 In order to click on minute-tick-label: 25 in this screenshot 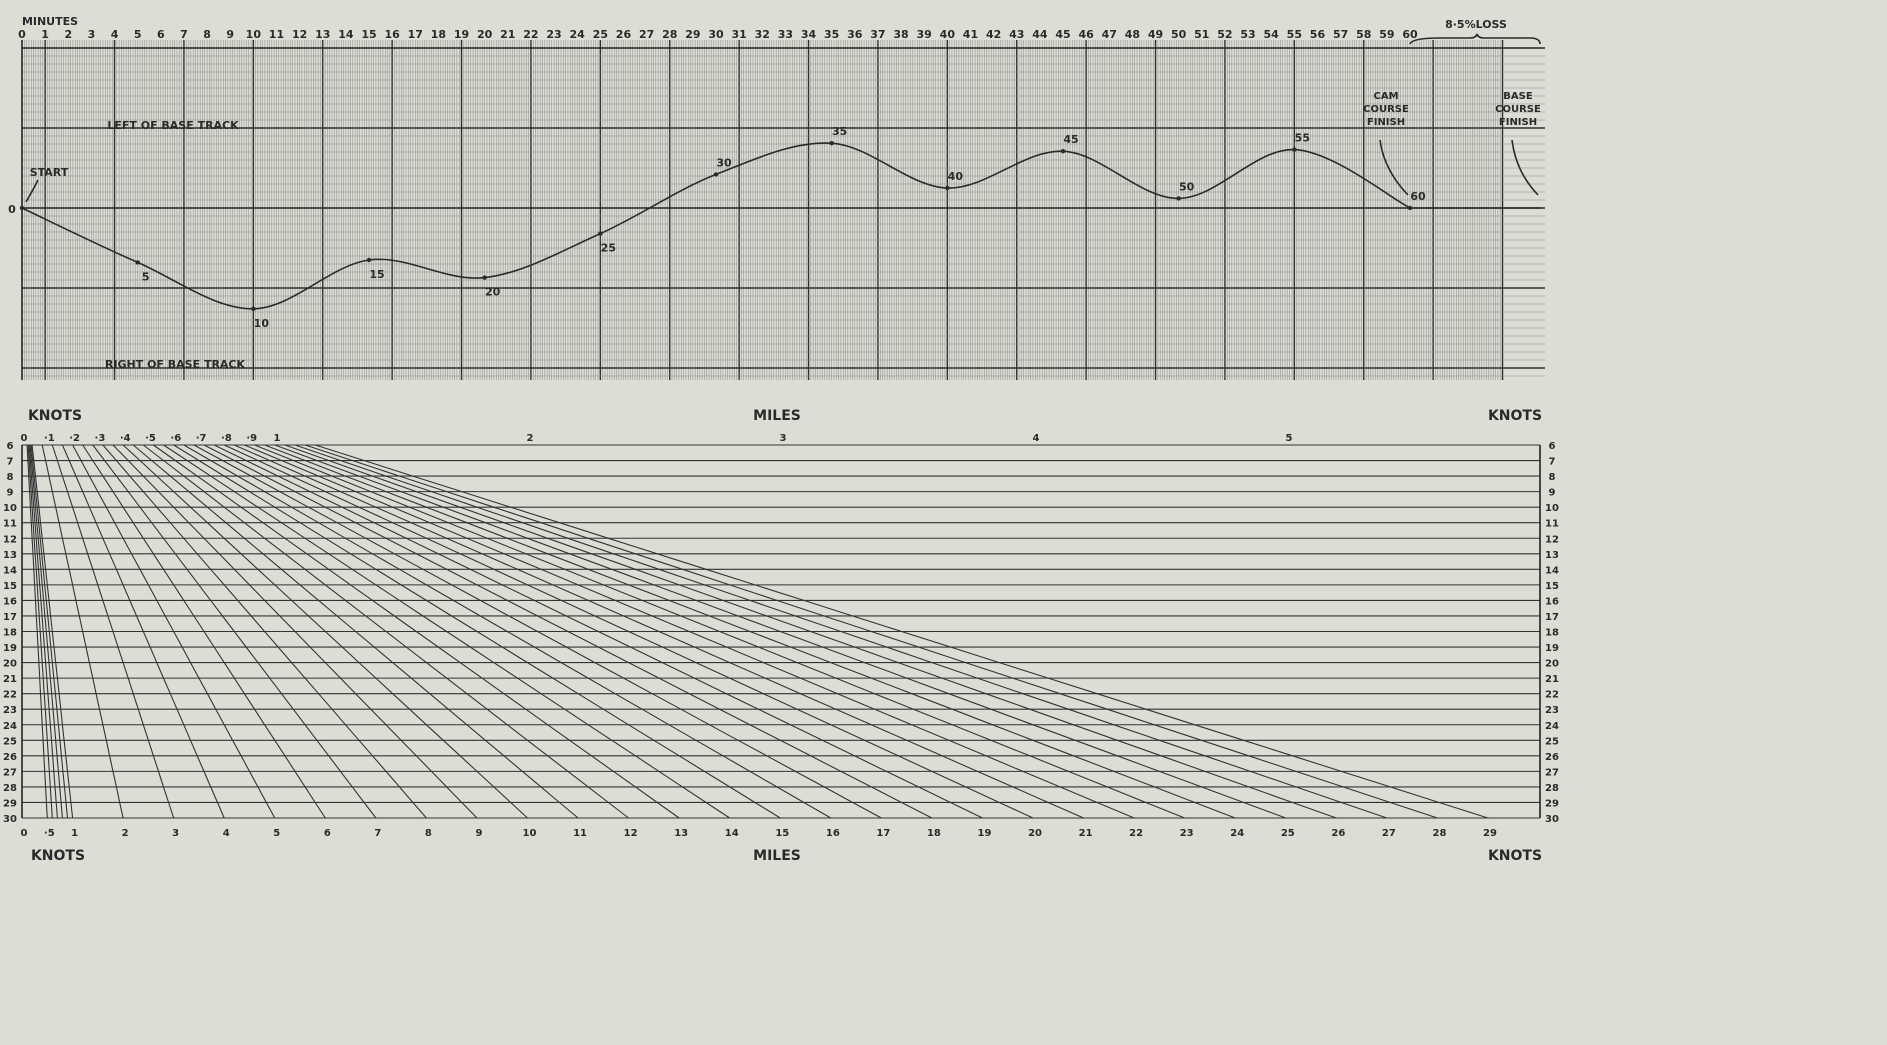, I will do `click(600, 34)`.